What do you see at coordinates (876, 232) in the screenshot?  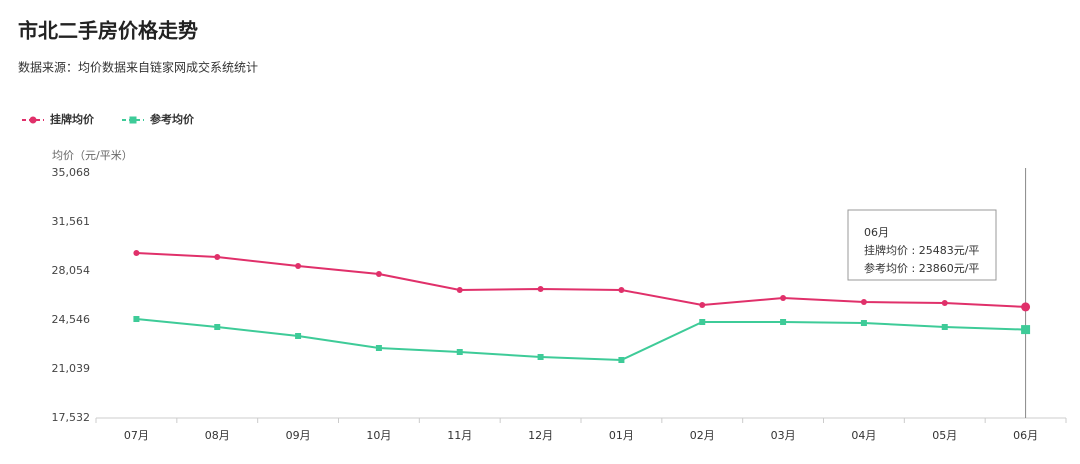 I see `tooltip-title: 06月` at bounding box center [876, 232].